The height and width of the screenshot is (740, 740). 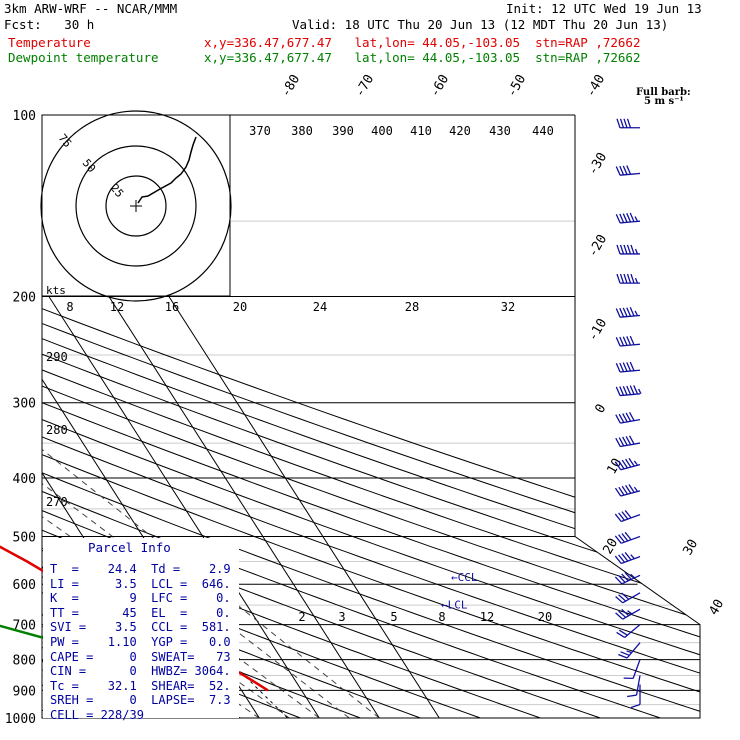 I want to click on hodograph-center, so click(x=136, y=206).